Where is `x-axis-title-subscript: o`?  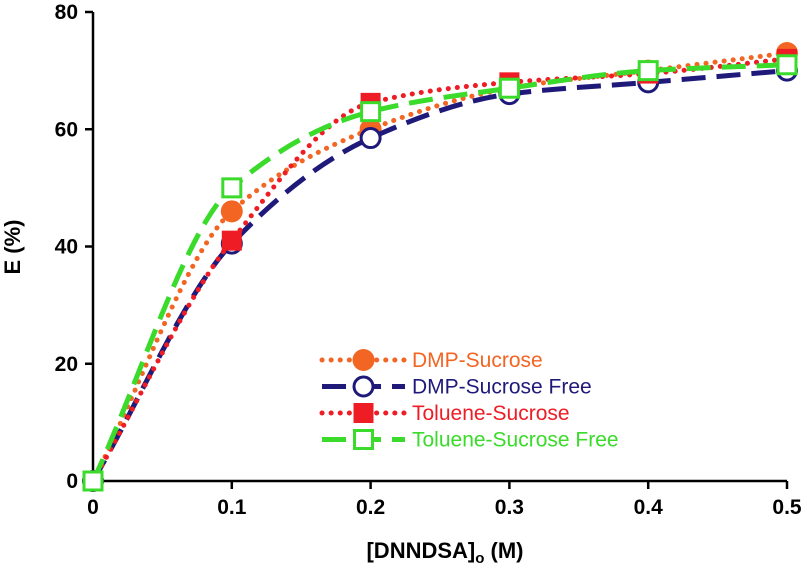
x-axis-title-subscript: o is located at coordinates (479, 558).